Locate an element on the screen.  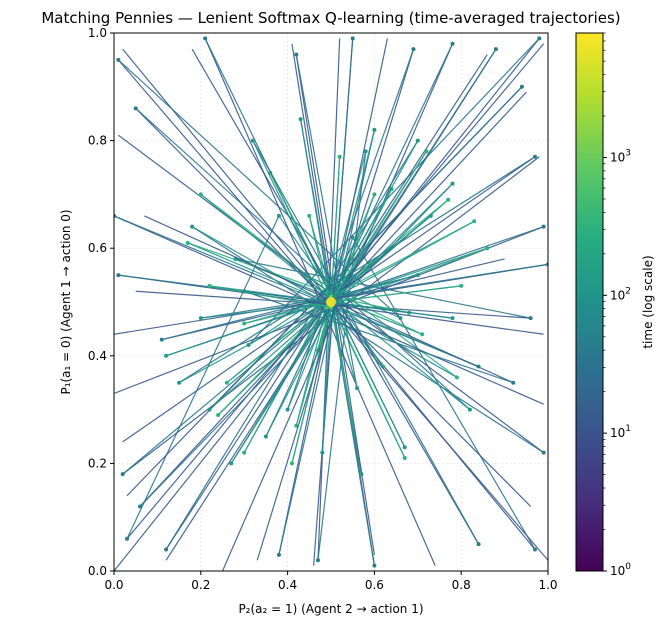
y-tick-label: 0.2 is located at coordinates (97, 463).